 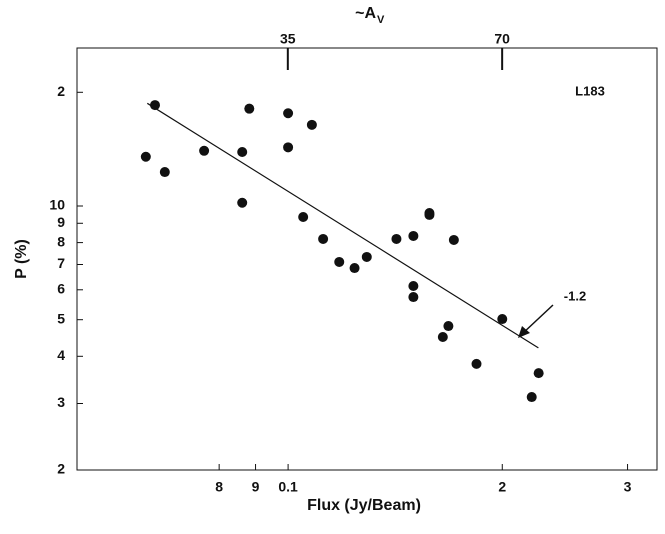 I want to click on y-tick-label: 7, so click(x=61, y=263).